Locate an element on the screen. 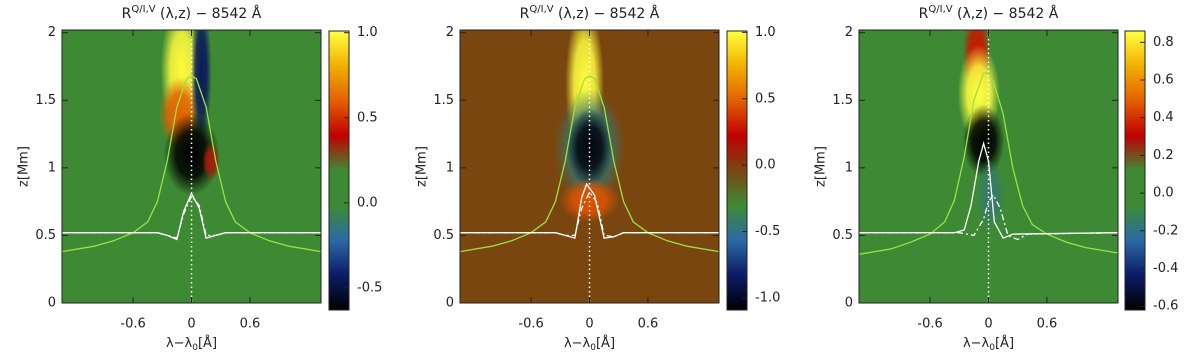  colorbar-tick-label: 0.4 is located at coordinates (1163, 117).